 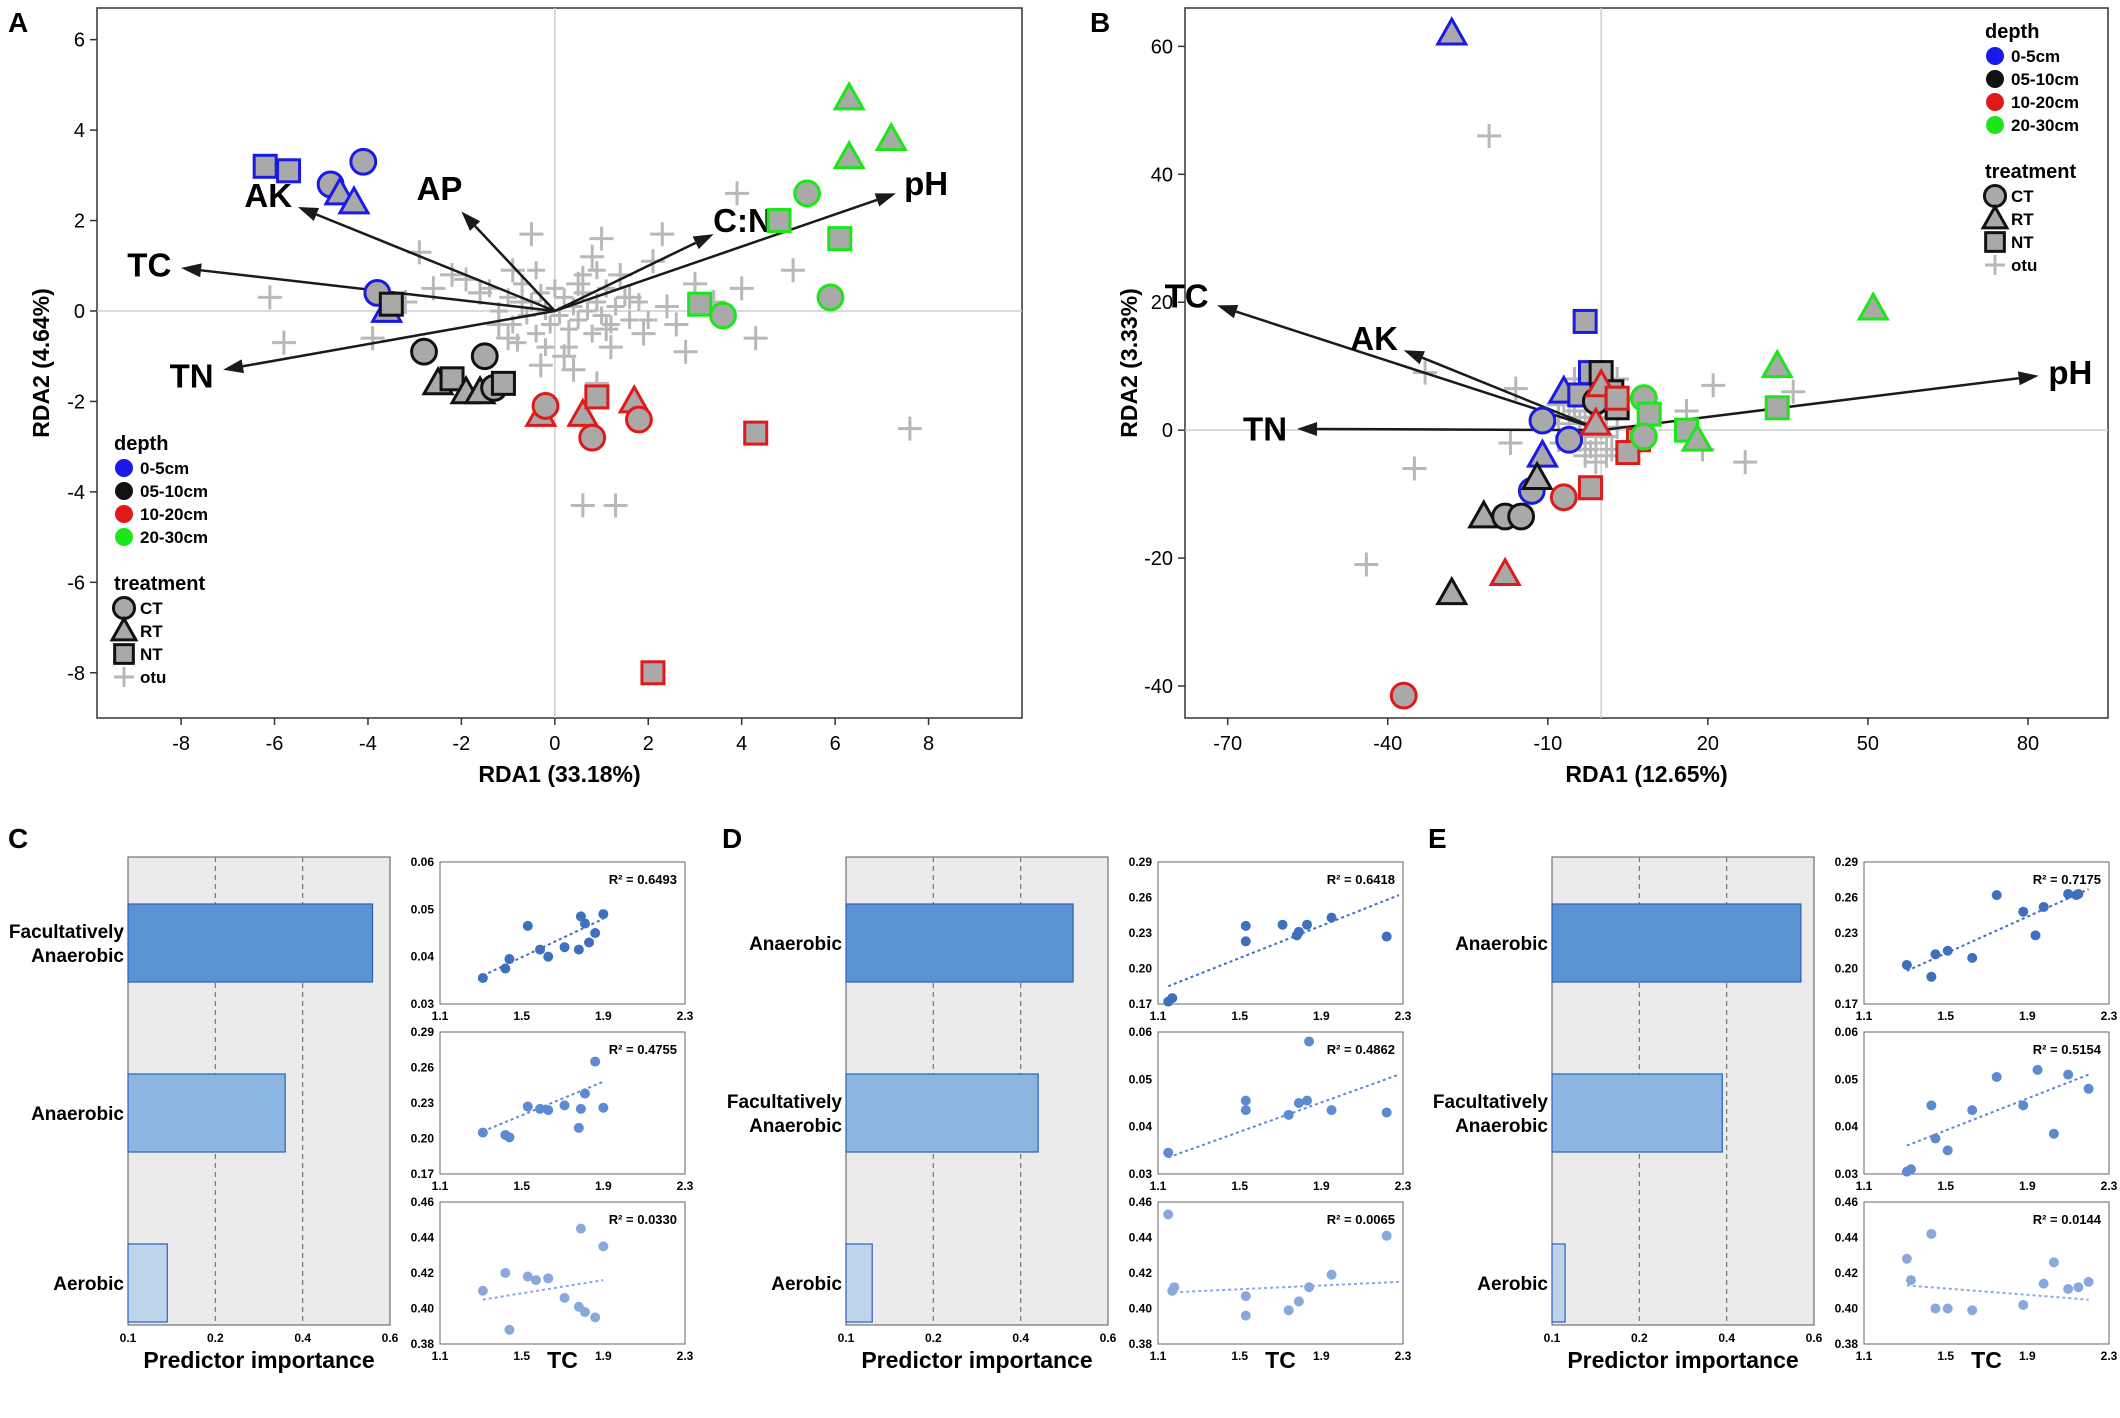 I want to click on x-tick-label: -8, so click(x=181, y=744).